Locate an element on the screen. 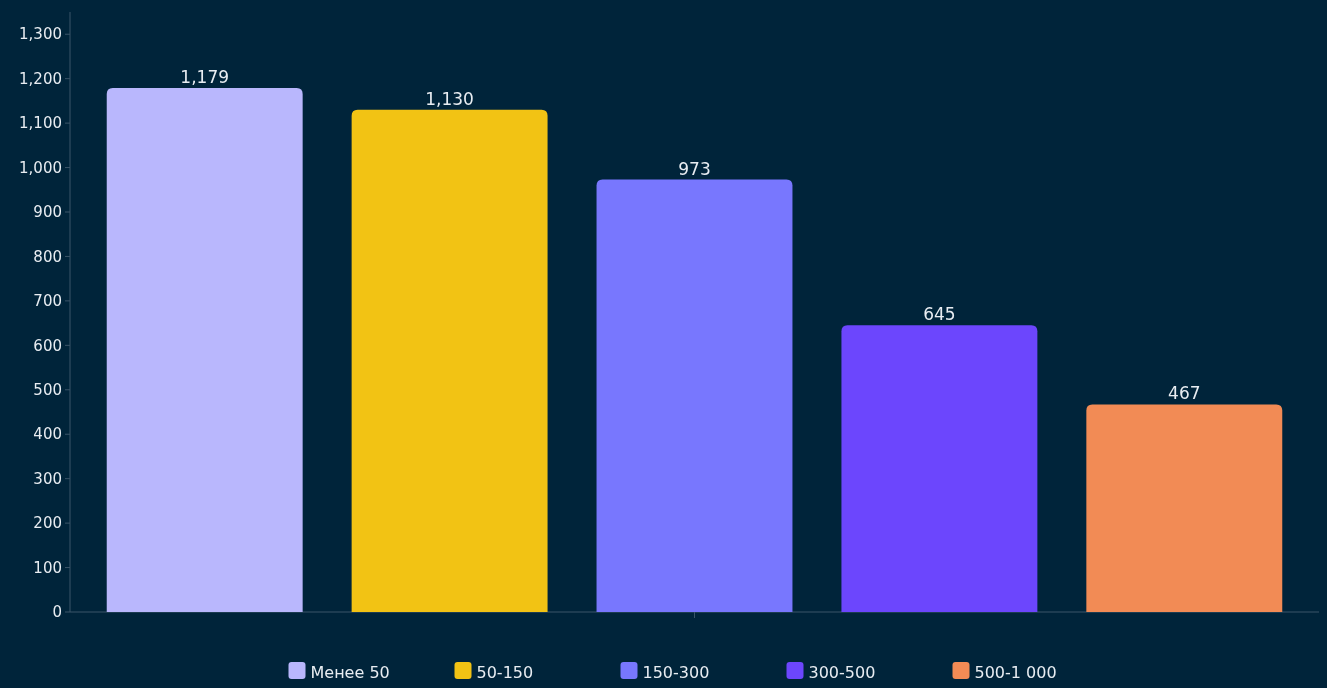 The height and width of the screenshot is (688, 1327). data-label: 1,130 is located at coordinates (449, 98).